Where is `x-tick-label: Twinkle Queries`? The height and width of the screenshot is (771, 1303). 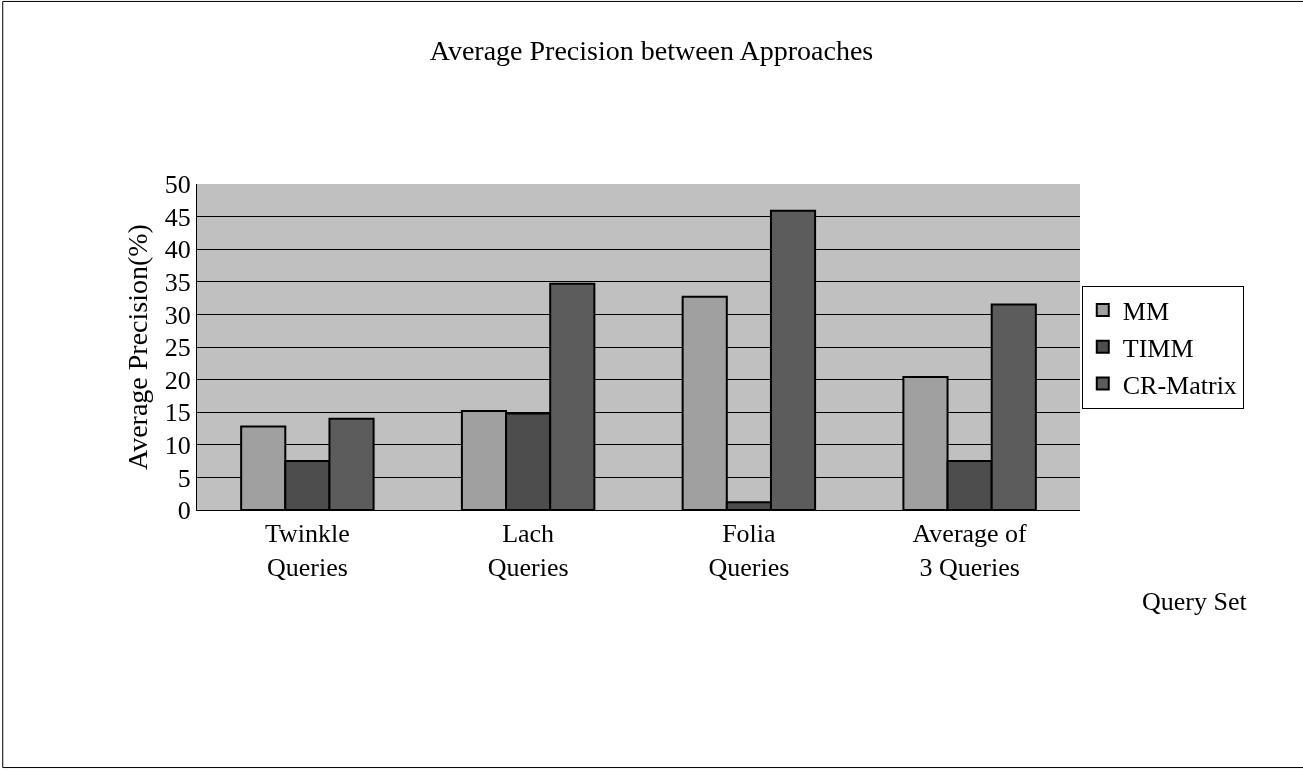
x-tick-label: Twinkle Queries is located at coordinates (307, 550).